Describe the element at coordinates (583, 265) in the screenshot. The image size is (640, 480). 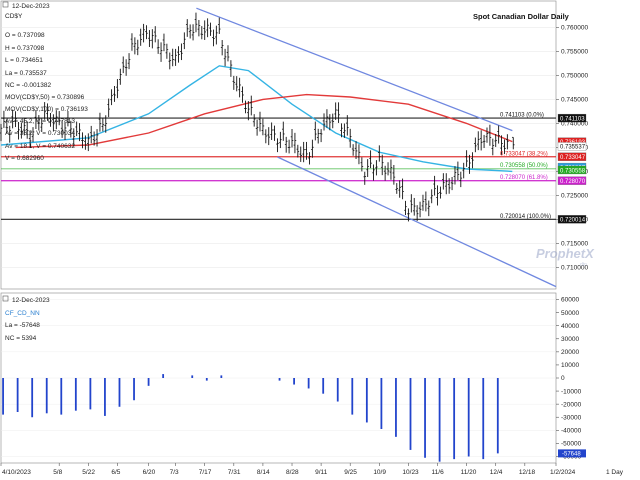
I see `watermark-sub: dtn` at that location.